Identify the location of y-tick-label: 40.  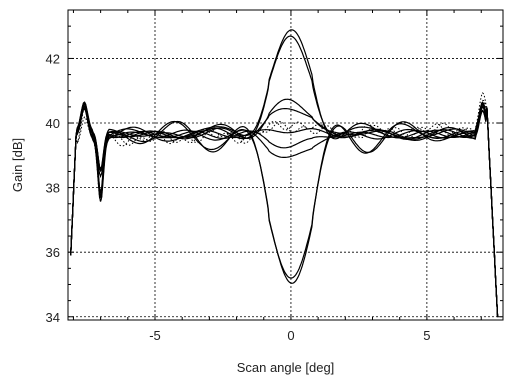
(53, 123).